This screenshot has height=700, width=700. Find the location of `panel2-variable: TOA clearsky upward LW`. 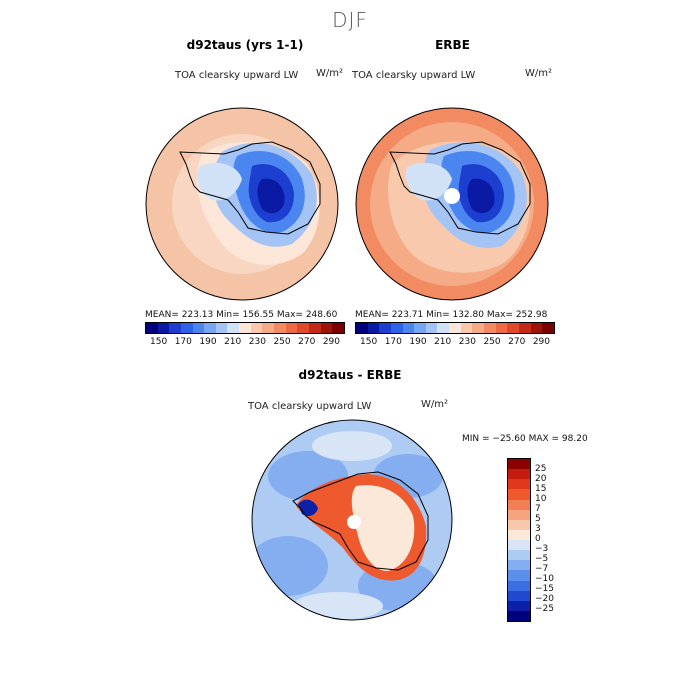

panel2-variable: TOA clearsky upward LW is located at coordinates (414, 75).